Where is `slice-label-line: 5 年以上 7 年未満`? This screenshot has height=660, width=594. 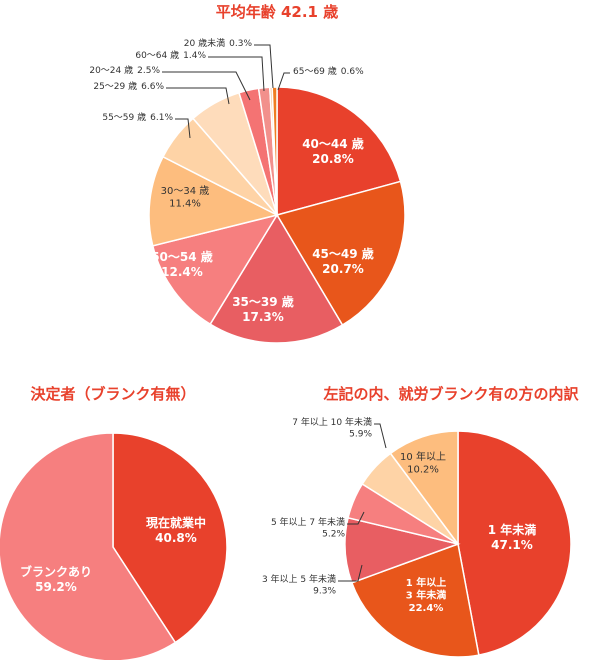
slice-label-line: 5 年以上 7 年未満 is located at coordinates (308, 522).